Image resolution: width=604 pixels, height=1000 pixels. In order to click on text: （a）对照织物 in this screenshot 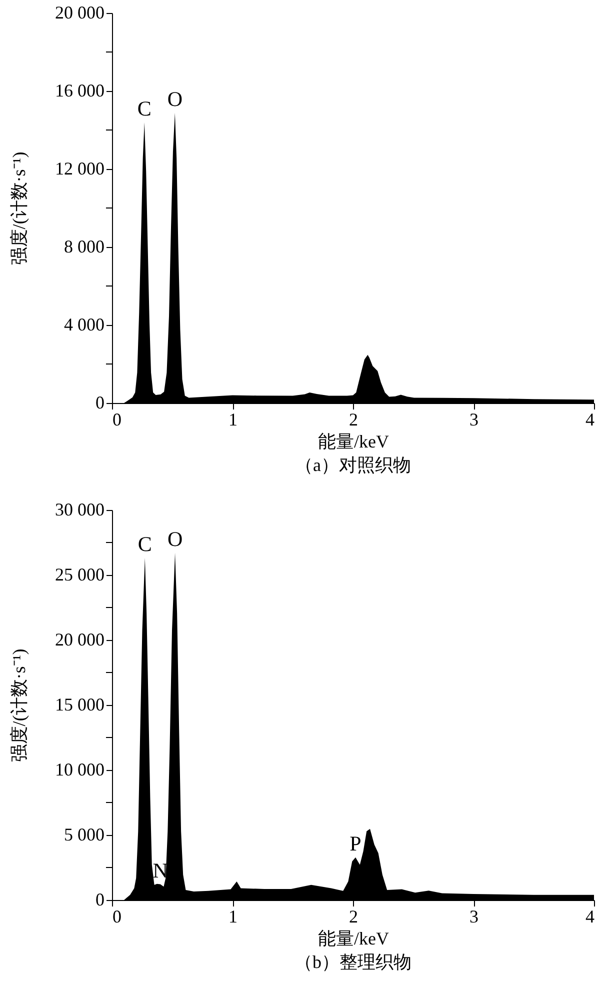, I will do `click(353, 465)`.